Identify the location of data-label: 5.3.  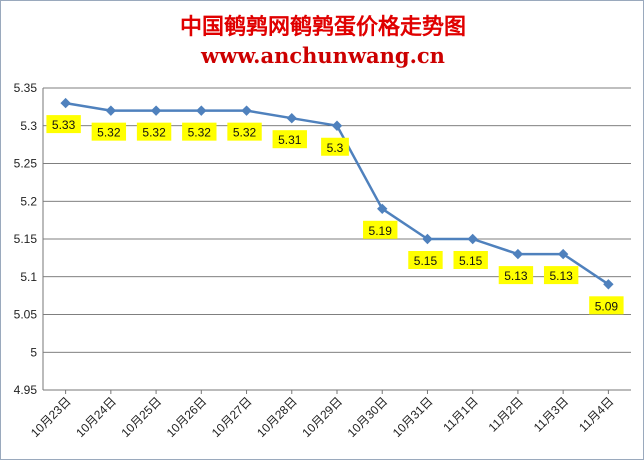
(335, 148).